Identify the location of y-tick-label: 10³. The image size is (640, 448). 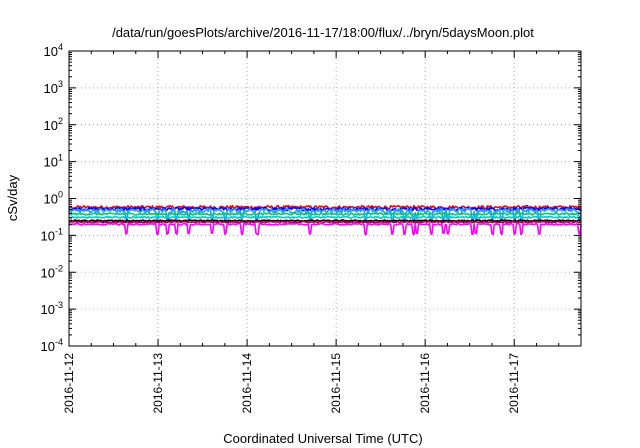
(53, 87).